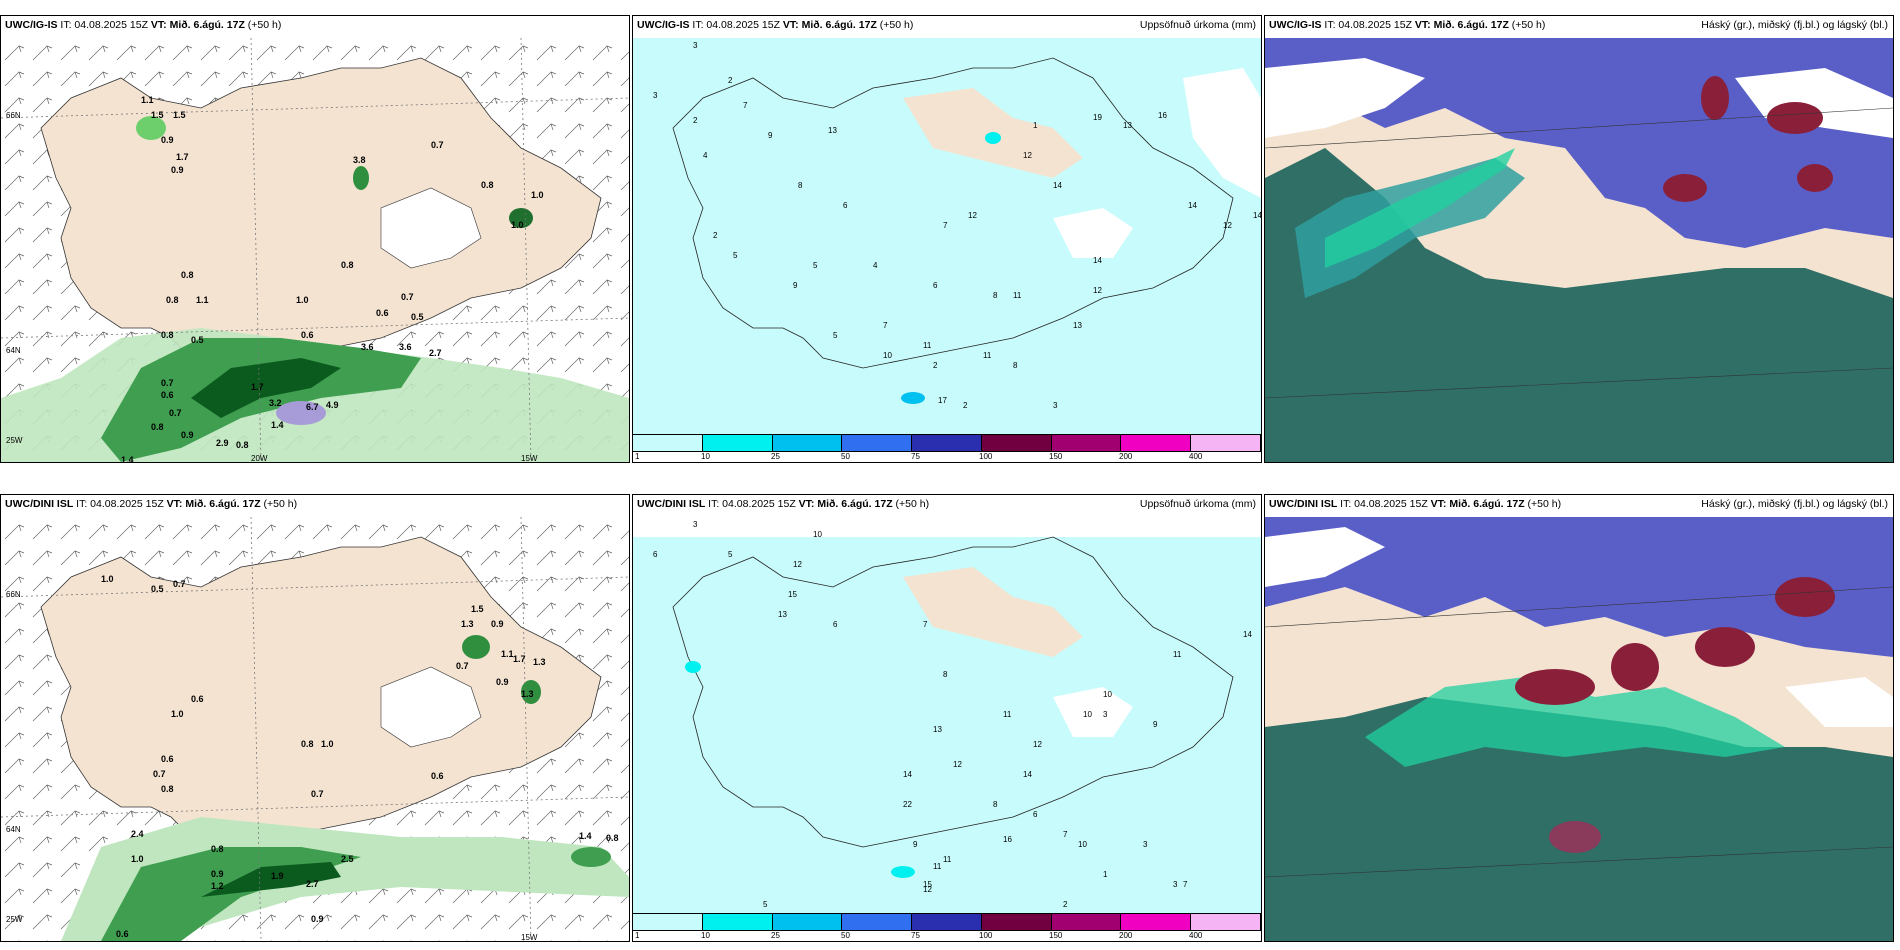  Describe the element at coordinates (507, 654) in the screenshot. I see `value-label: 1.1` at that location.